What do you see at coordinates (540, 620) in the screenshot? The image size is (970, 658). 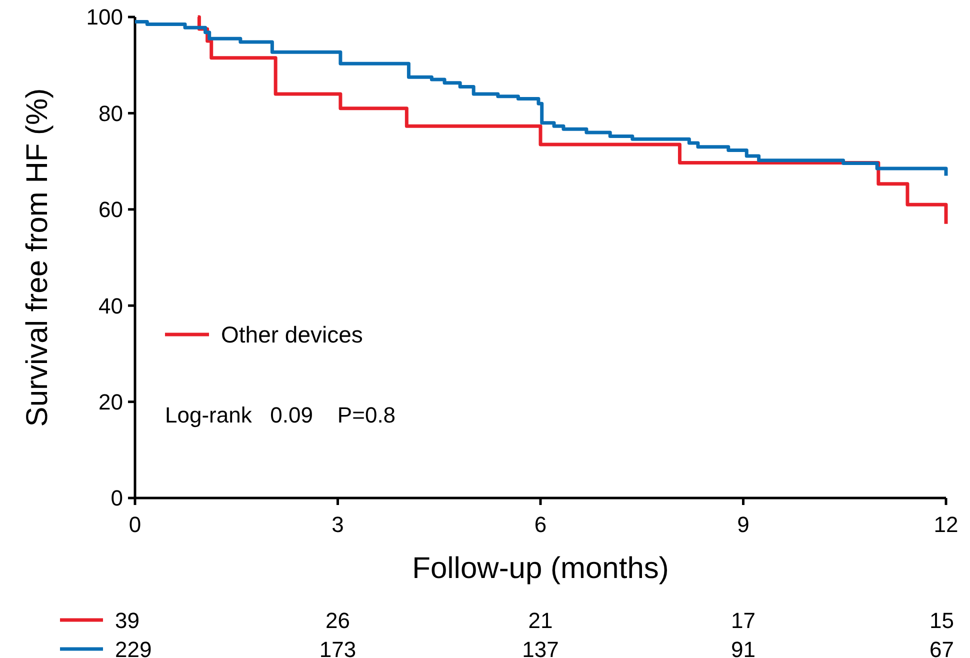 I see `text: 21` at bounding box center [540, 620].